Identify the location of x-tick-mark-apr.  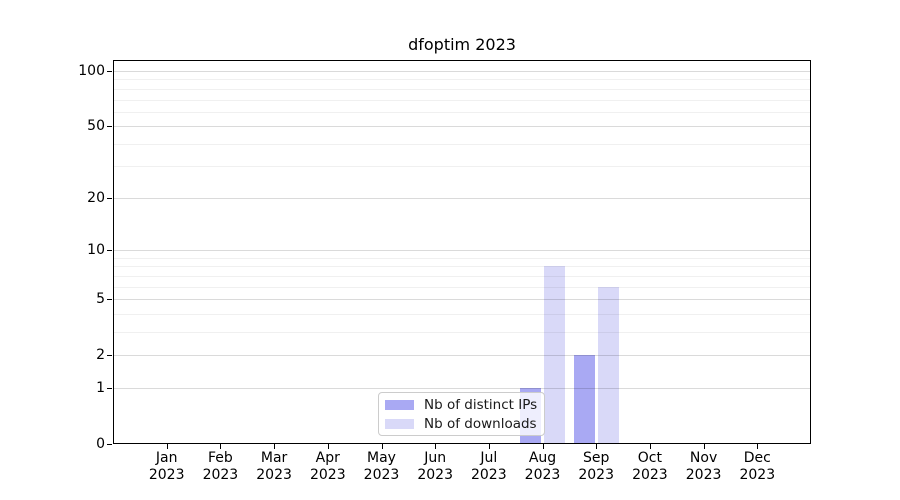
(328, 446).